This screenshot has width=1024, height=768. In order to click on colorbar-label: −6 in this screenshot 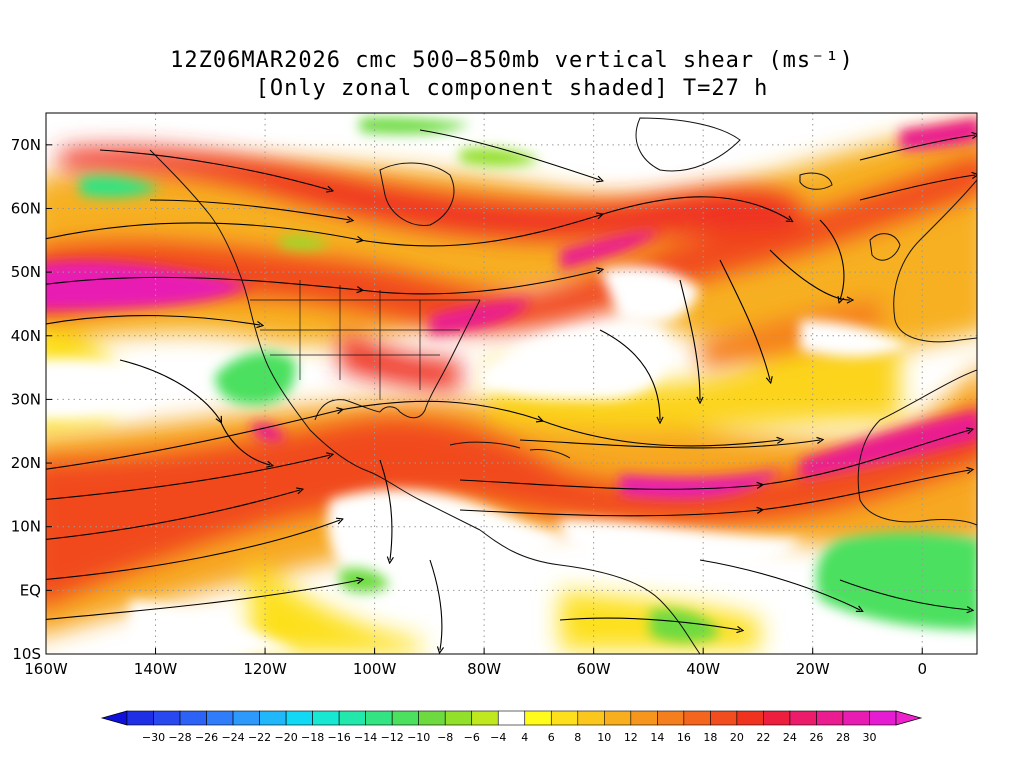, I will do `click(472, 737)`.